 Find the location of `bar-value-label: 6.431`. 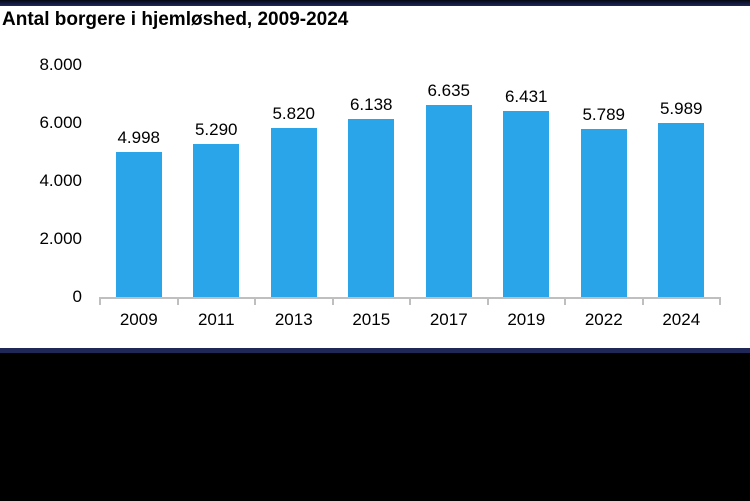

bar-value-label: 6.431 is located at coordinates (526, 96).